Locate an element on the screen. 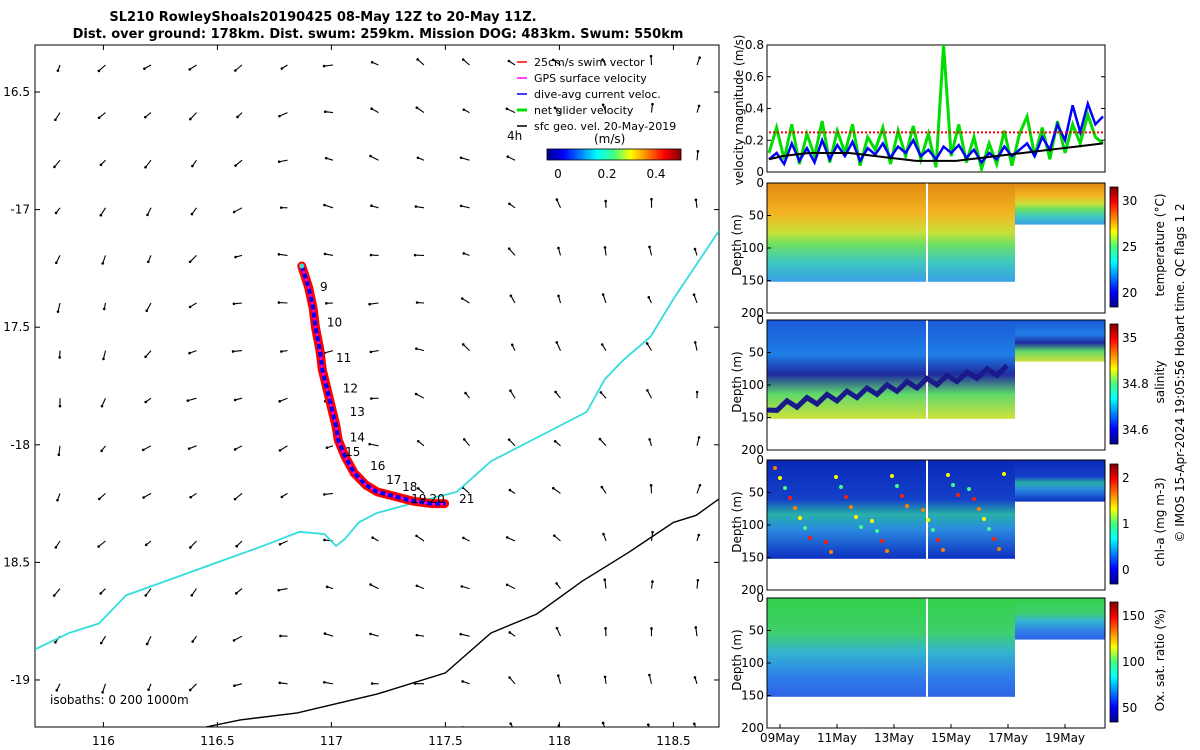 Image resolution: width=1200 pixels, height=750 pixels. date-tick-label: 15May is located at coordinates (951, 738).